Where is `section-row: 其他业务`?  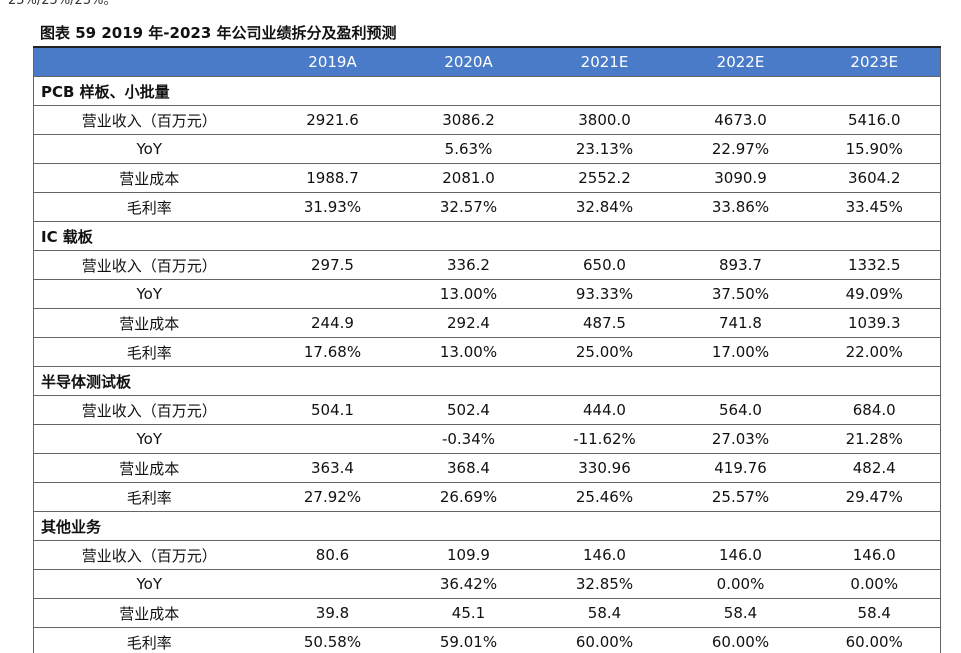 section-row: 其他业务 is located at coordinates (487, 526).